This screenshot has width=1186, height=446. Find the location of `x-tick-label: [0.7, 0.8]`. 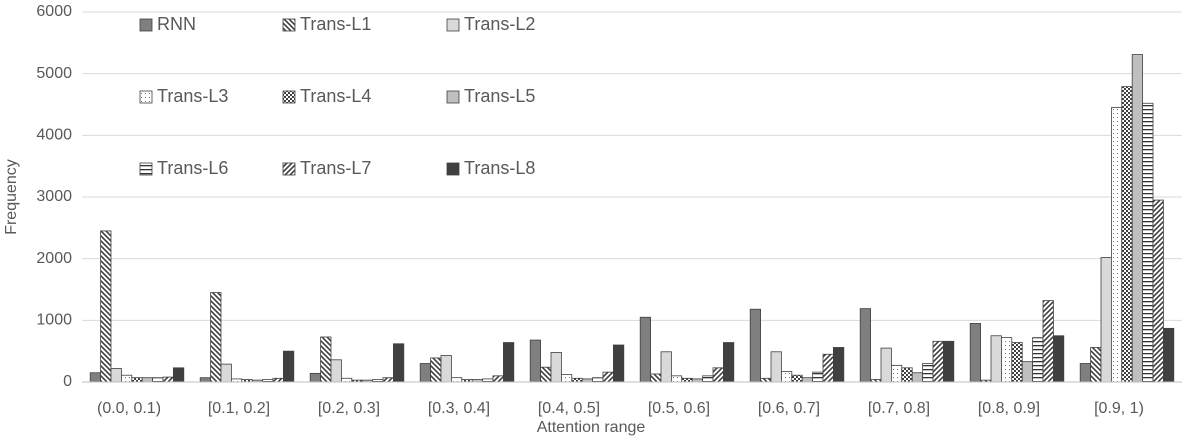

x-tick-label: [0.7, 0.8] is located at coordinates (899, 408).